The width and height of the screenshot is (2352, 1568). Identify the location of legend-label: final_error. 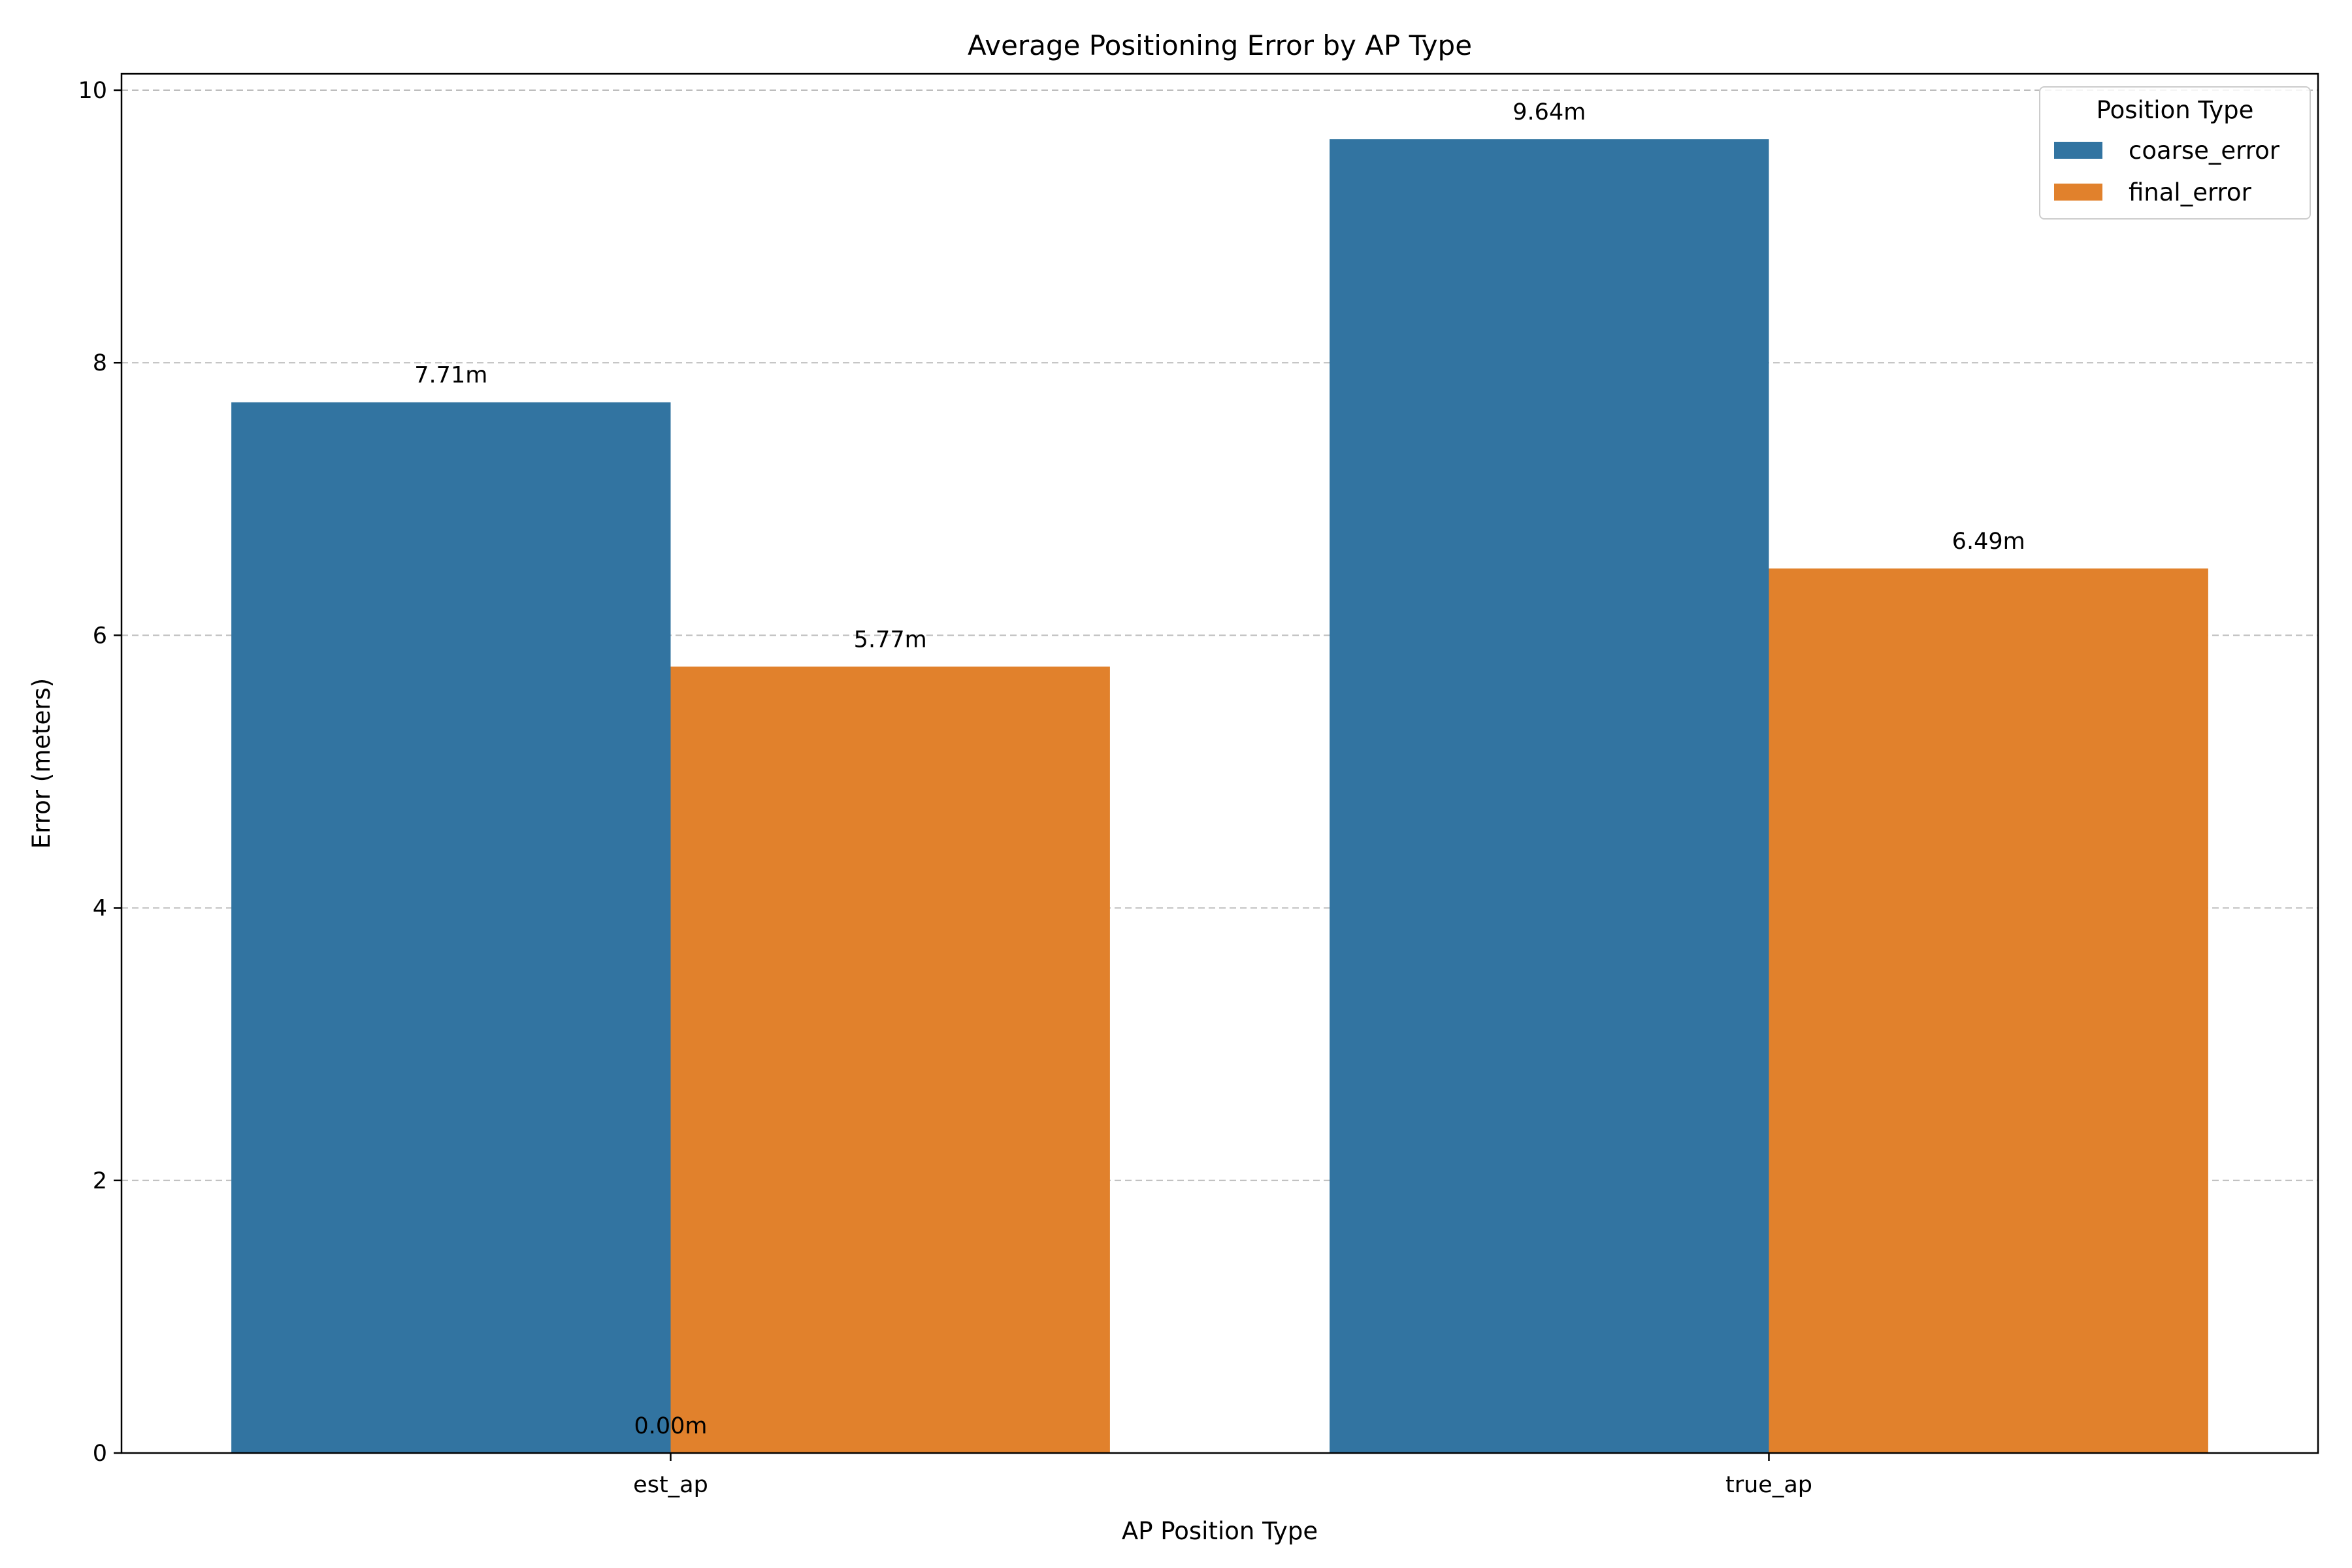
(2190, 192).